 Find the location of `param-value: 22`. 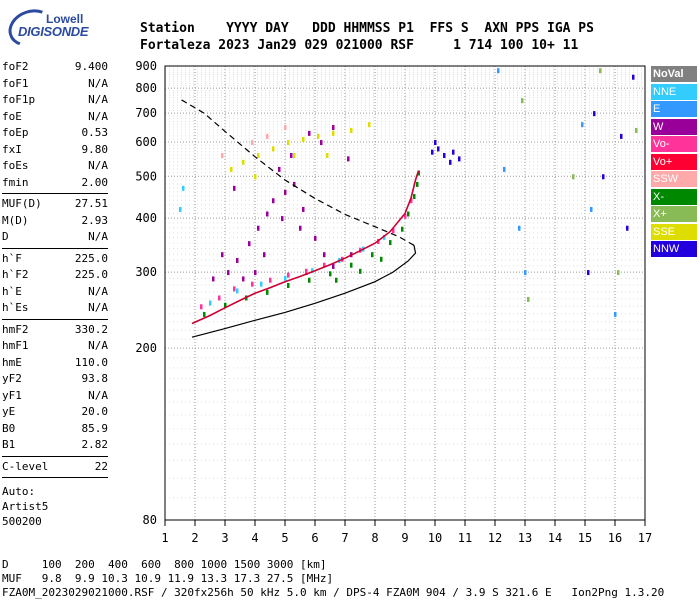

param-value: 22 is located at coordinates (101, 466).